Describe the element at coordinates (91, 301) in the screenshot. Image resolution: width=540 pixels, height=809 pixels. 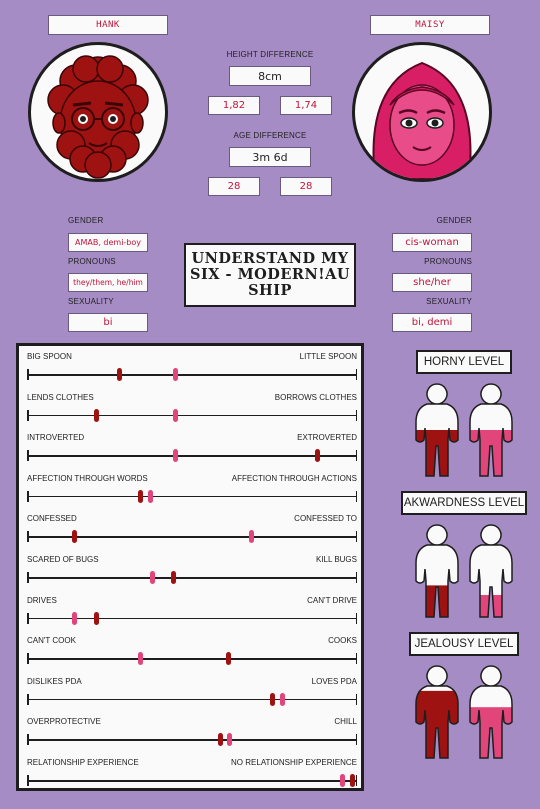
I see `left-sexuality-label: SEXUALITY` at that location.